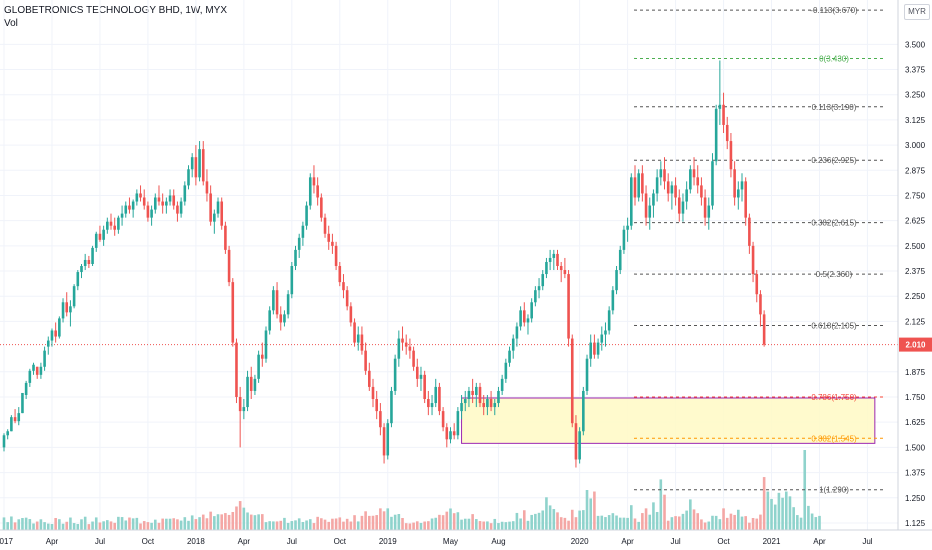 The image size is (932, 550). What do you see at coordinates (834, 438) in the screenshot?
I see `fib-level-label: 0.882(1.545)` at bounding box center [834, 438].